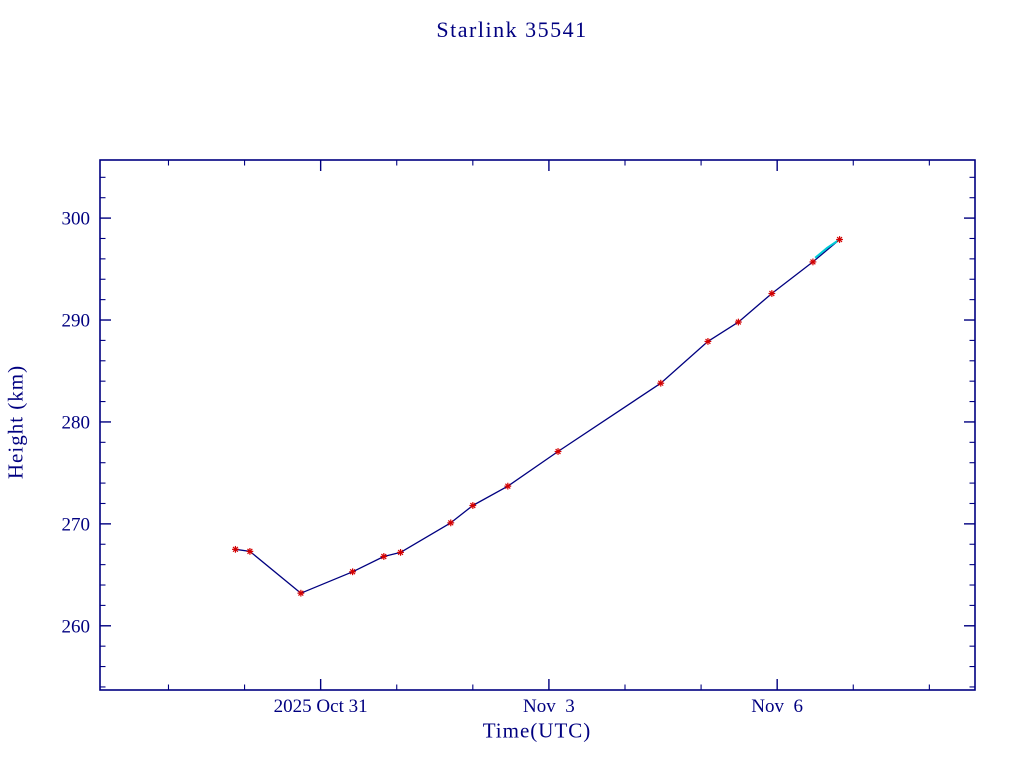 This screenshot has height=768, width=1024. What do you see at coordinates (76, 321) in the screenshot?
I see `y-tick-label: 290` at bounding box center [76, 321].